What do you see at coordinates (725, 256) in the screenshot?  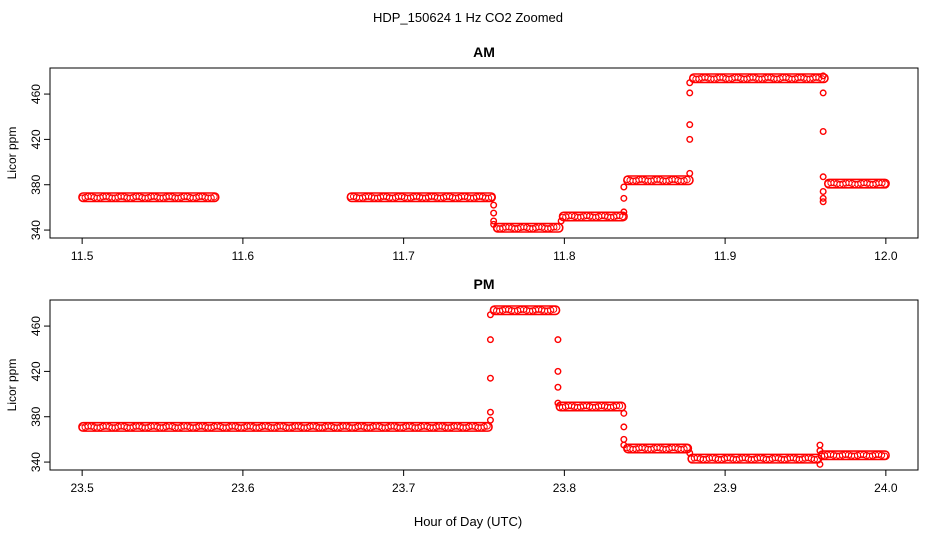 I see `x-tick-label: 11.9` at bounding box center [725, 256].